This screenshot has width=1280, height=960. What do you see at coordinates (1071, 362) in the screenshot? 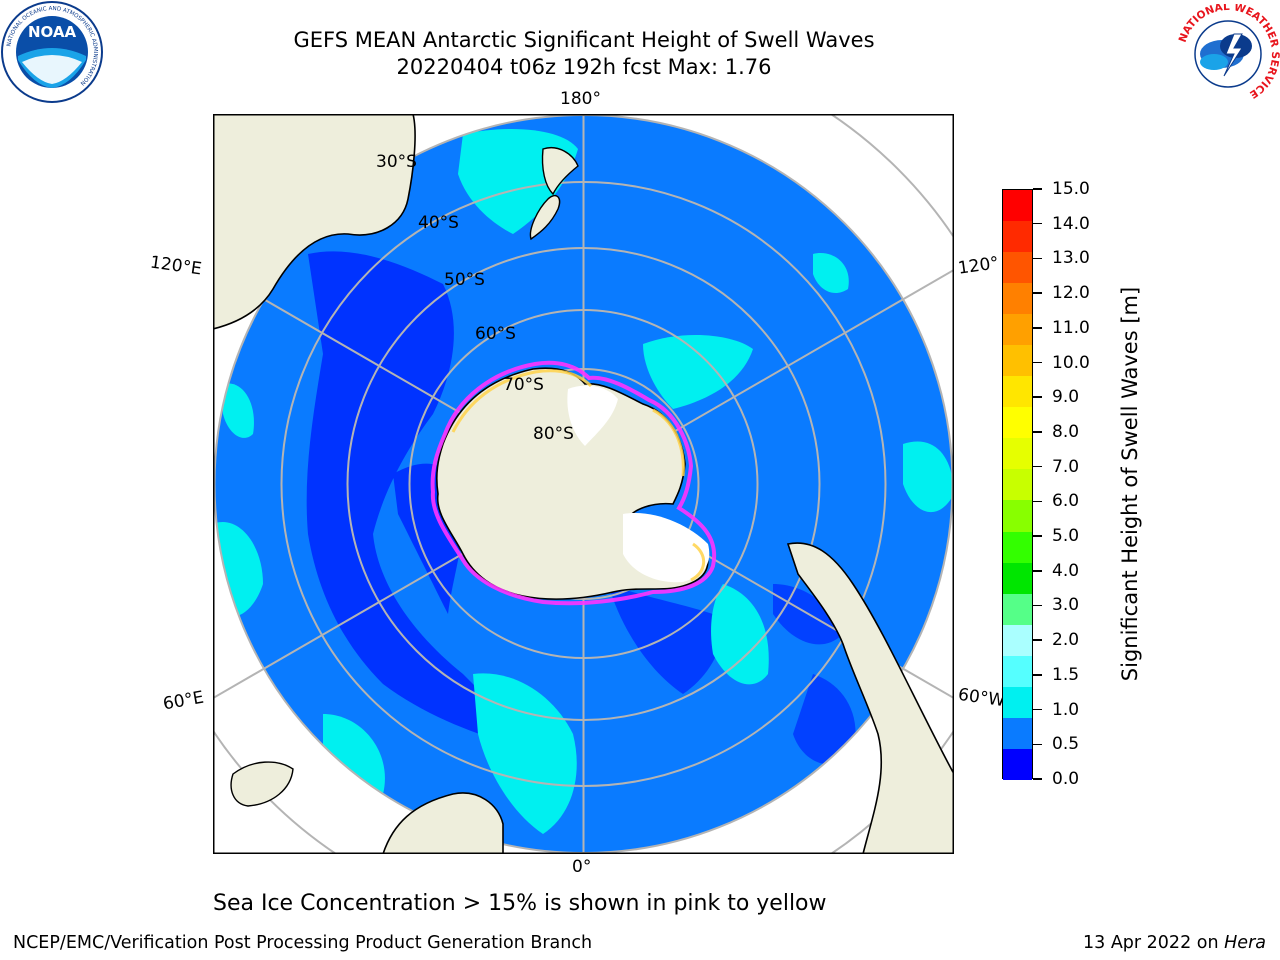
I see `colorbar-tick-label: 10.0` at bounding box center [1071, 362].